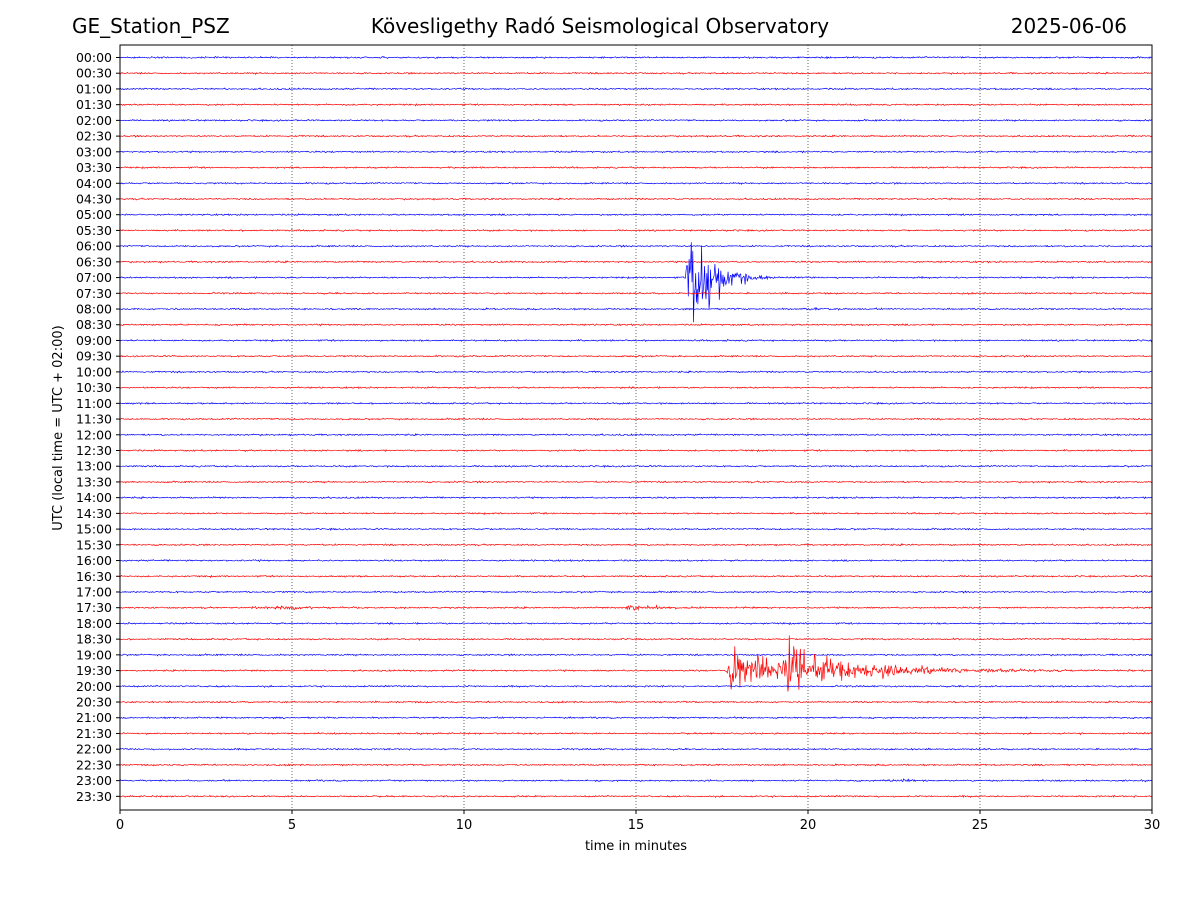 This screenshot has width=1200, height=900. I want to click on row-label: 21:00, so click(94, 717).